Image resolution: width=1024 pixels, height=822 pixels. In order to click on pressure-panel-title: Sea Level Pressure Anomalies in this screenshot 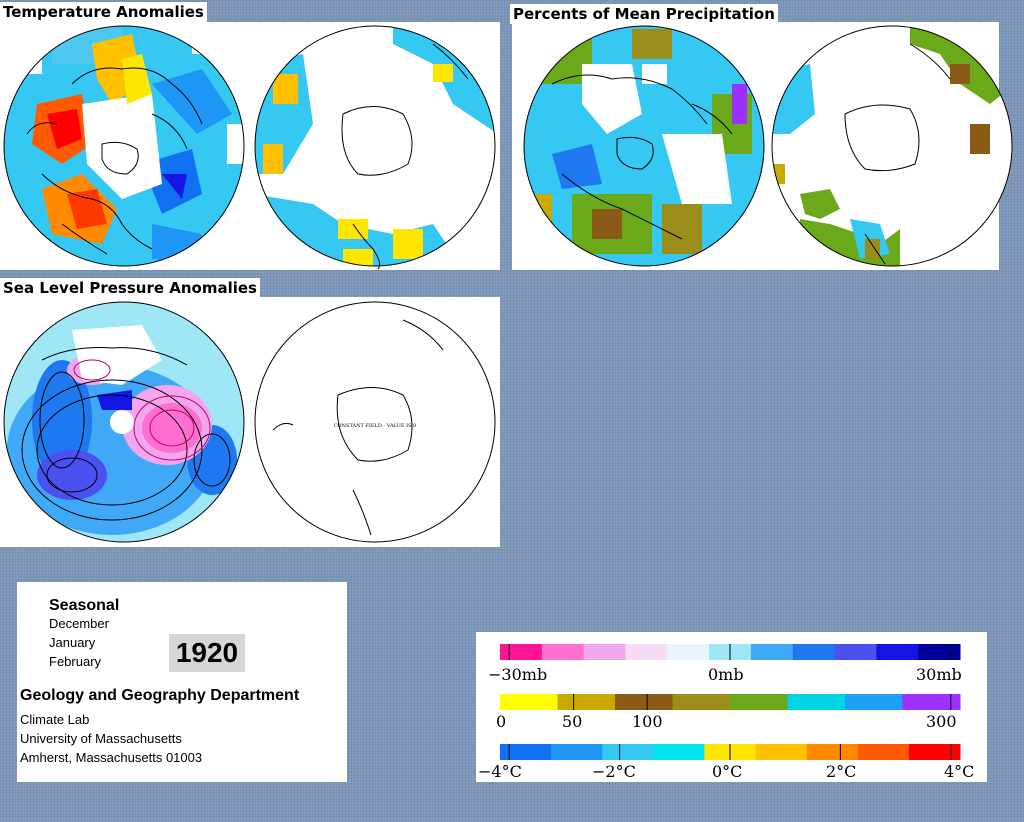, I will do `click(130, 288)`.